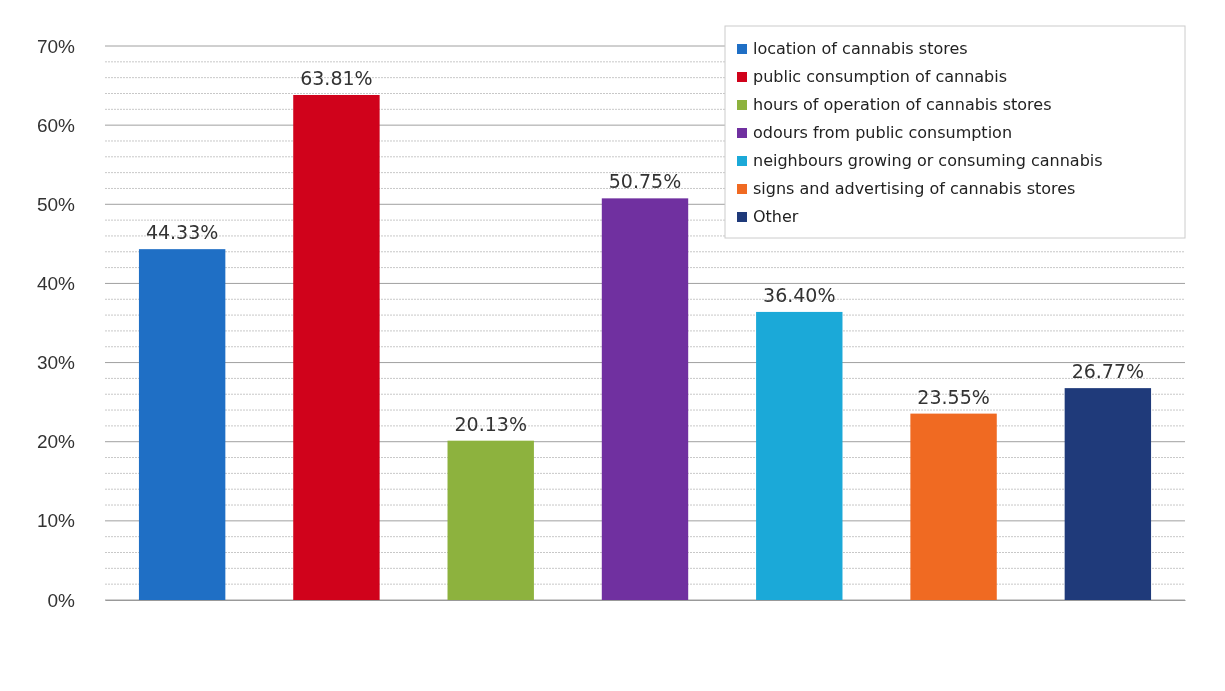 The height and width of the screenshot is (691, 1225). Describe the element at coordinates (880, 76) in the screenshot. I see `legend-label: public consumption of cannabis` at that location.